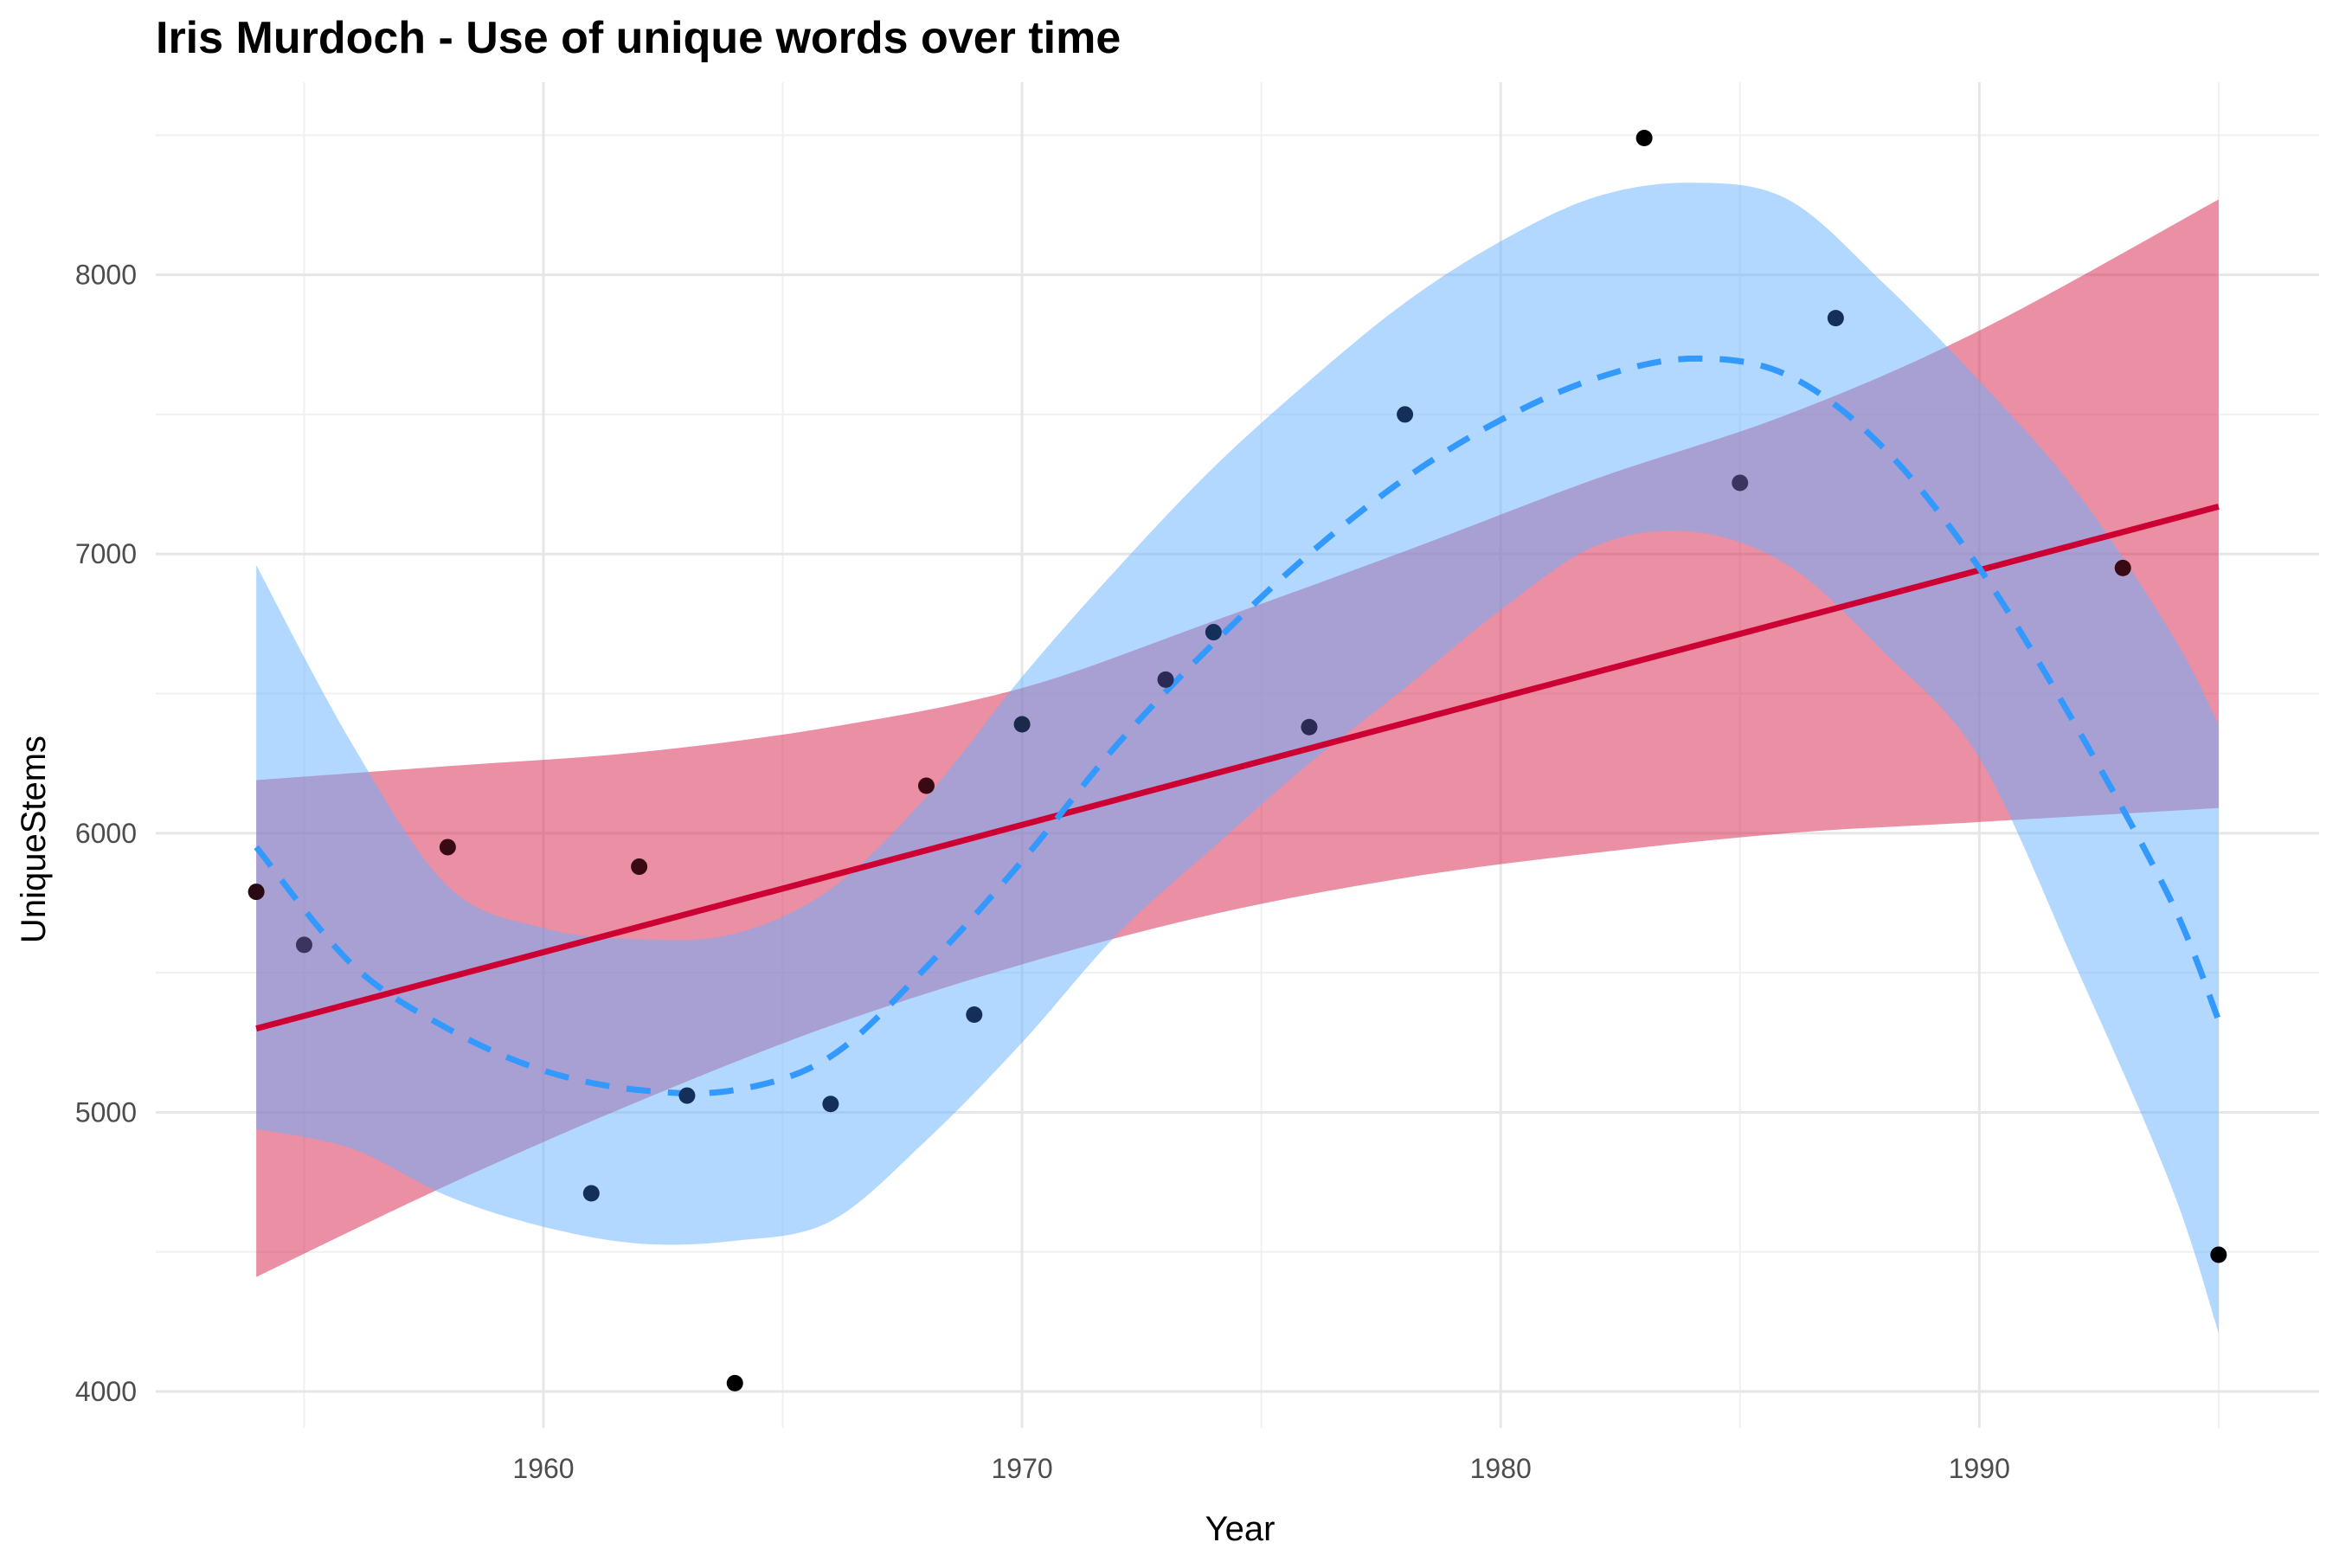 The image size is (2339, 1568). I want to click on y-tick-label: 5000, so click(106, 1112).